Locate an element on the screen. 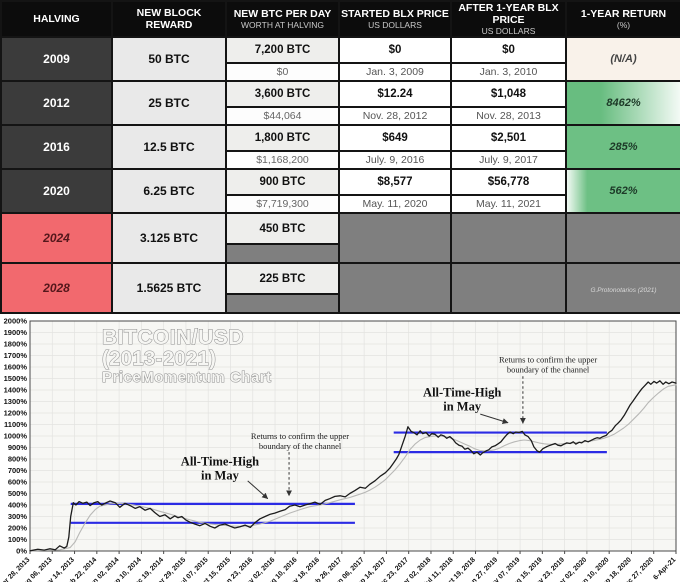 The width and height of the screenshot is (680, 582). reward-cell: 12.5 BTC is located at coordinates (169, 147).